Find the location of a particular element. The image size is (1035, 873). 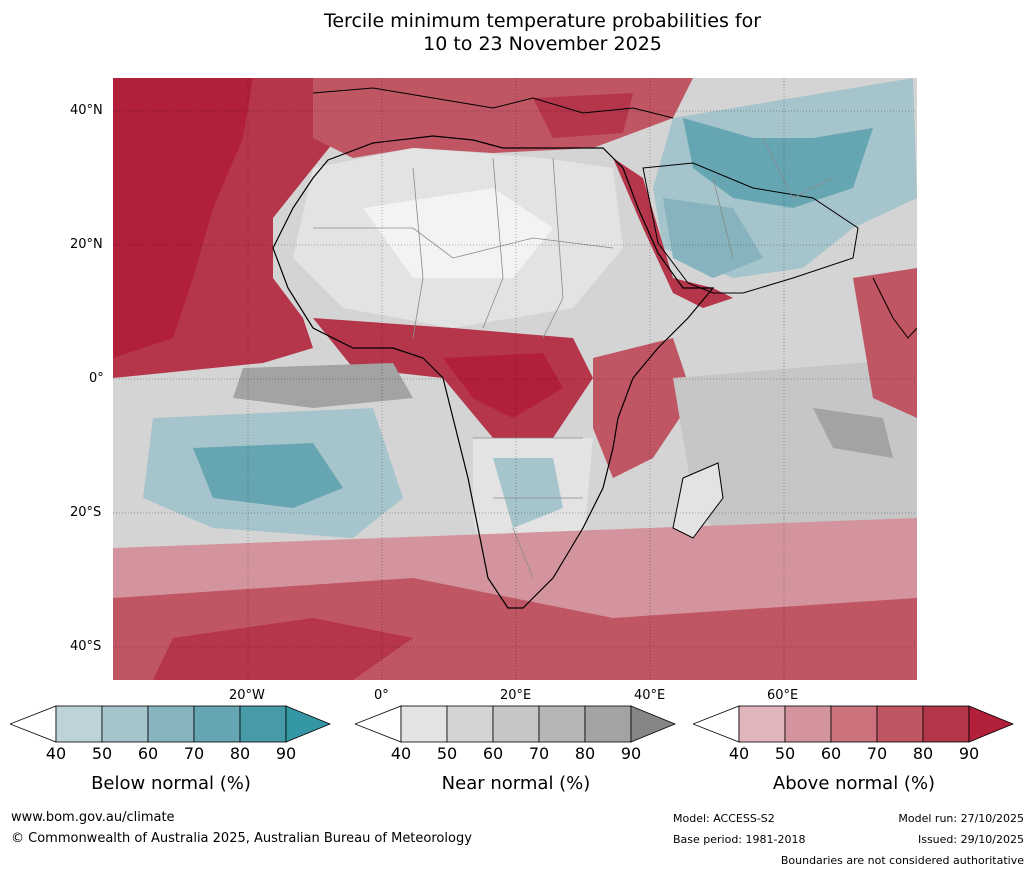

near-tick-70: 70 is located at coordinates (539, 753).